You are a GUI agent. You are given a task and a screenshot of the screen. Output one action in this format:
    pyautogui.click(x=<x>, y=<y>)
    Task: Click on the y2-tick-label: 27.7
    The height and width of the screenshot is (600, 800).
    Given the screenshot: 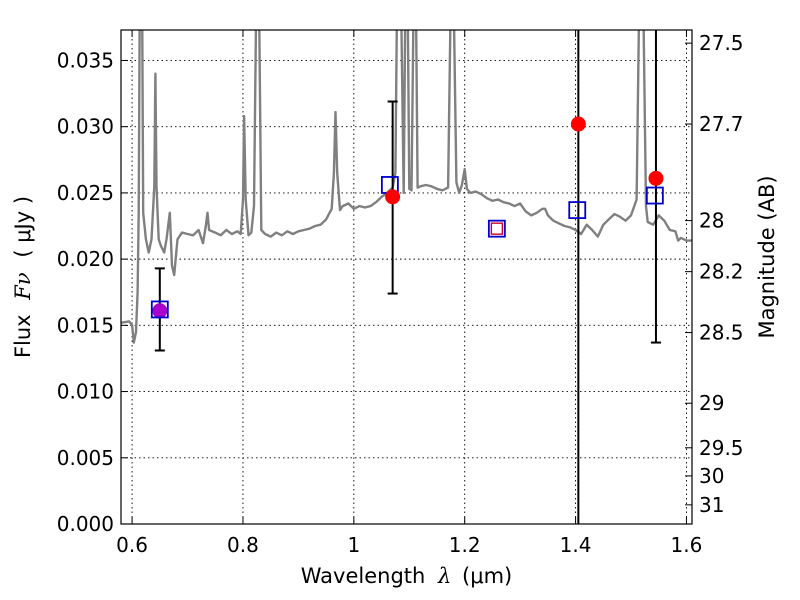 What is the action you would take?
    pyautogui.click(x=721, y=124)
    